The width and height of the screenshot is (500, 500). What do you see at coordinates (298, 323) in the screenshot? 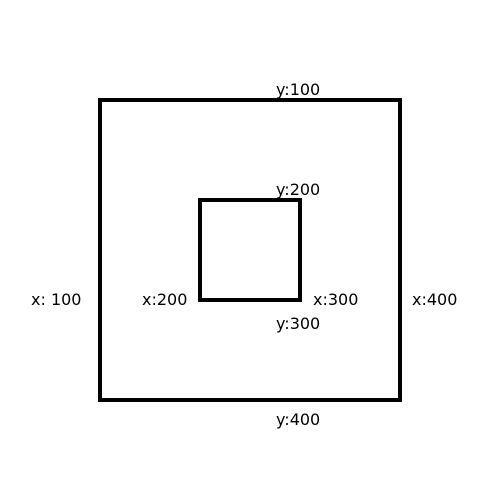
I see `inner-bottom-label: y:300` at bounding box center [298, 323].